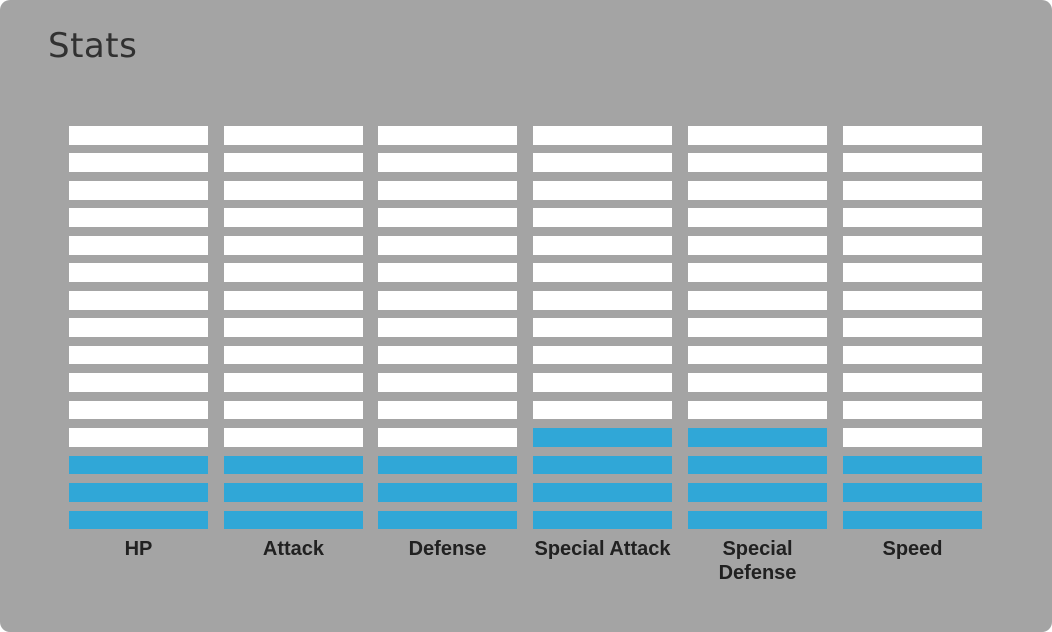  I want to click on stat-column-speed: Speed, so click(912, 343).